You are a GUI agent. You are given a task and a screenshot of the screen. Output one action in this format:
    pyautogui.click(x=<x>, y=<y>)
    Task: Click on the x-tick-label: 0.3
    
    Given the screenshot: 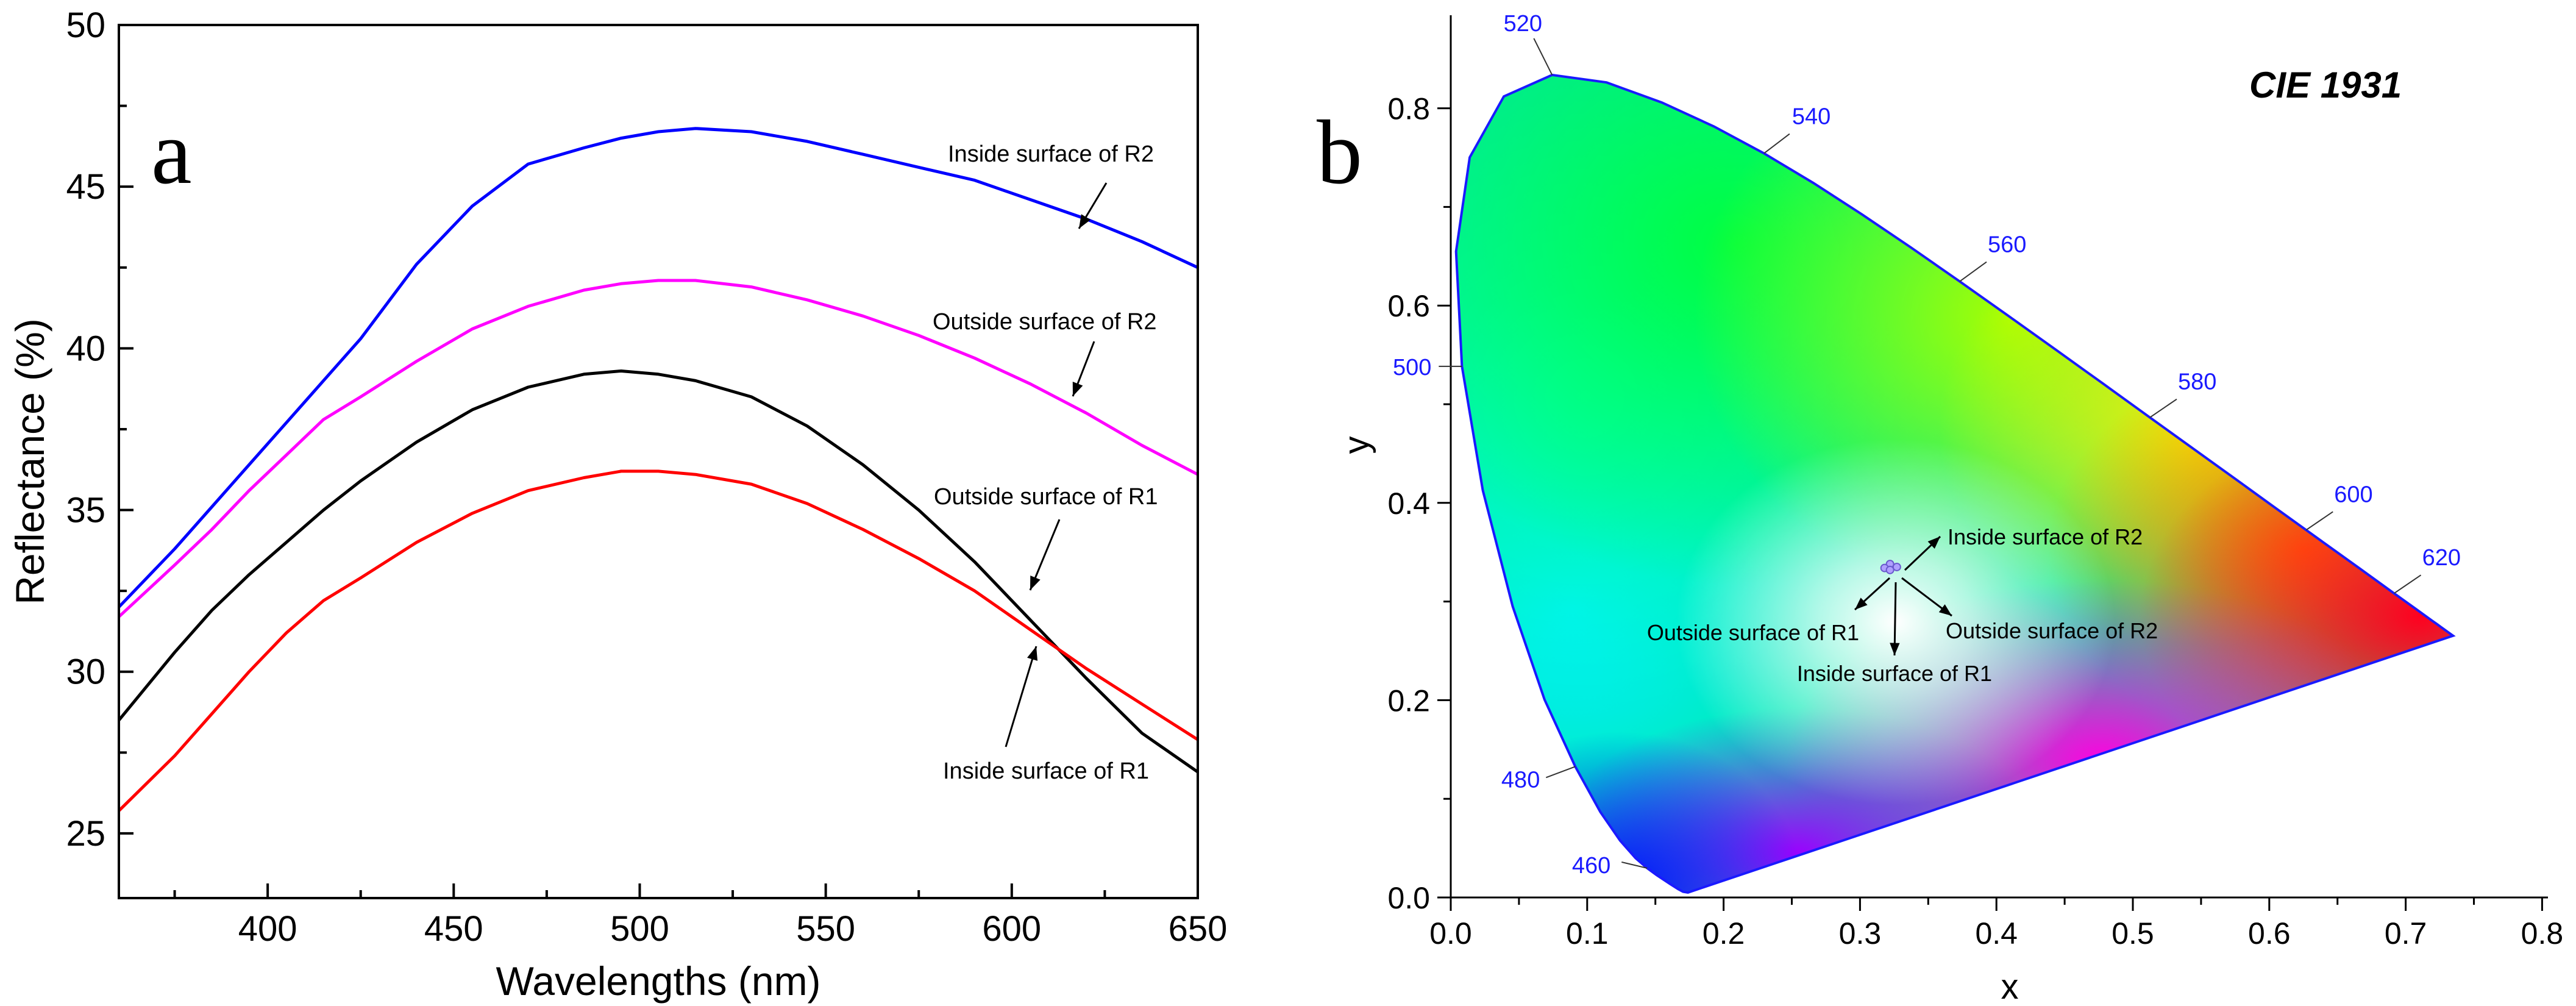 What is the action you would take?
    pyautogui.click(x=1860, y=933)
    